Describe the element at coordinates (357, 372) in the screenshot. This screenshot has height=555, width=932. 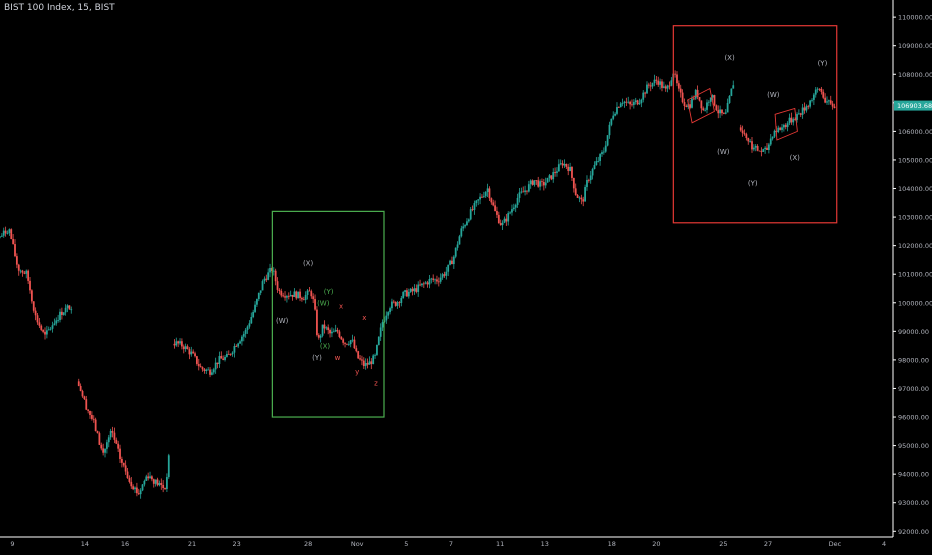
I see `wave-label: y` at that location.